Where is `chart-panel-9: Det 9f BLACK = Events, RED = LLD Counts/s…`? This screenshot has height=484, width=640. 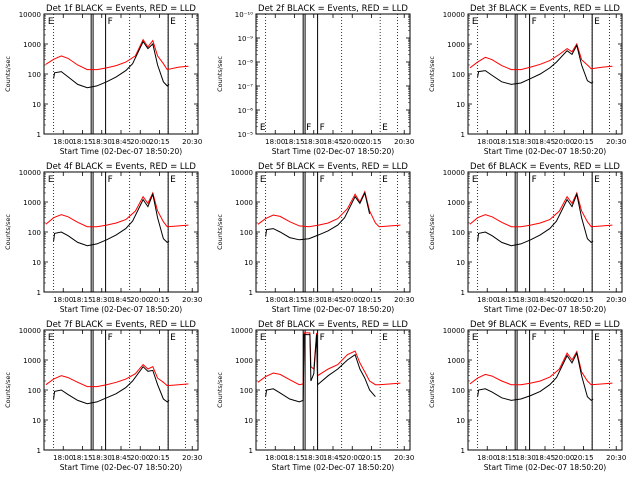
chart-panel-9: Det 9f BLACK = Events, RED = LLD Counts/s… is located at coordinates (527, 396).